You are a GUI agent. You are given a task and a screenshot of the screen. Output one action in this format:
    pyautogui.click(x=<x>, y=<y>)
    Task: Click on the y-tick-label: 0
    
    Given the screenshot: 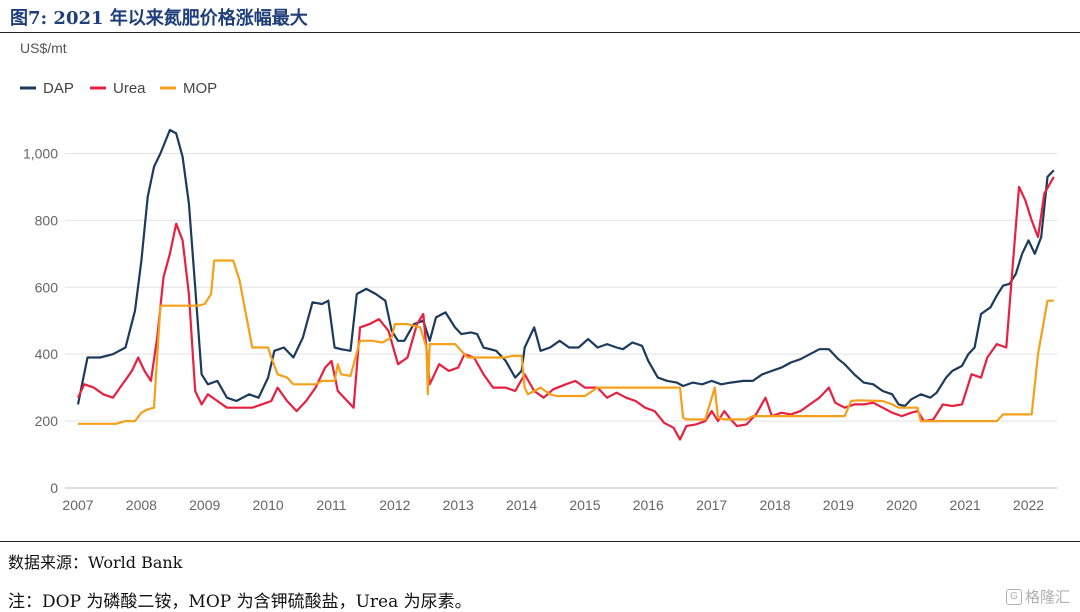 What is the action you would take?
    pyautogui.click(x=54, y=488)
    